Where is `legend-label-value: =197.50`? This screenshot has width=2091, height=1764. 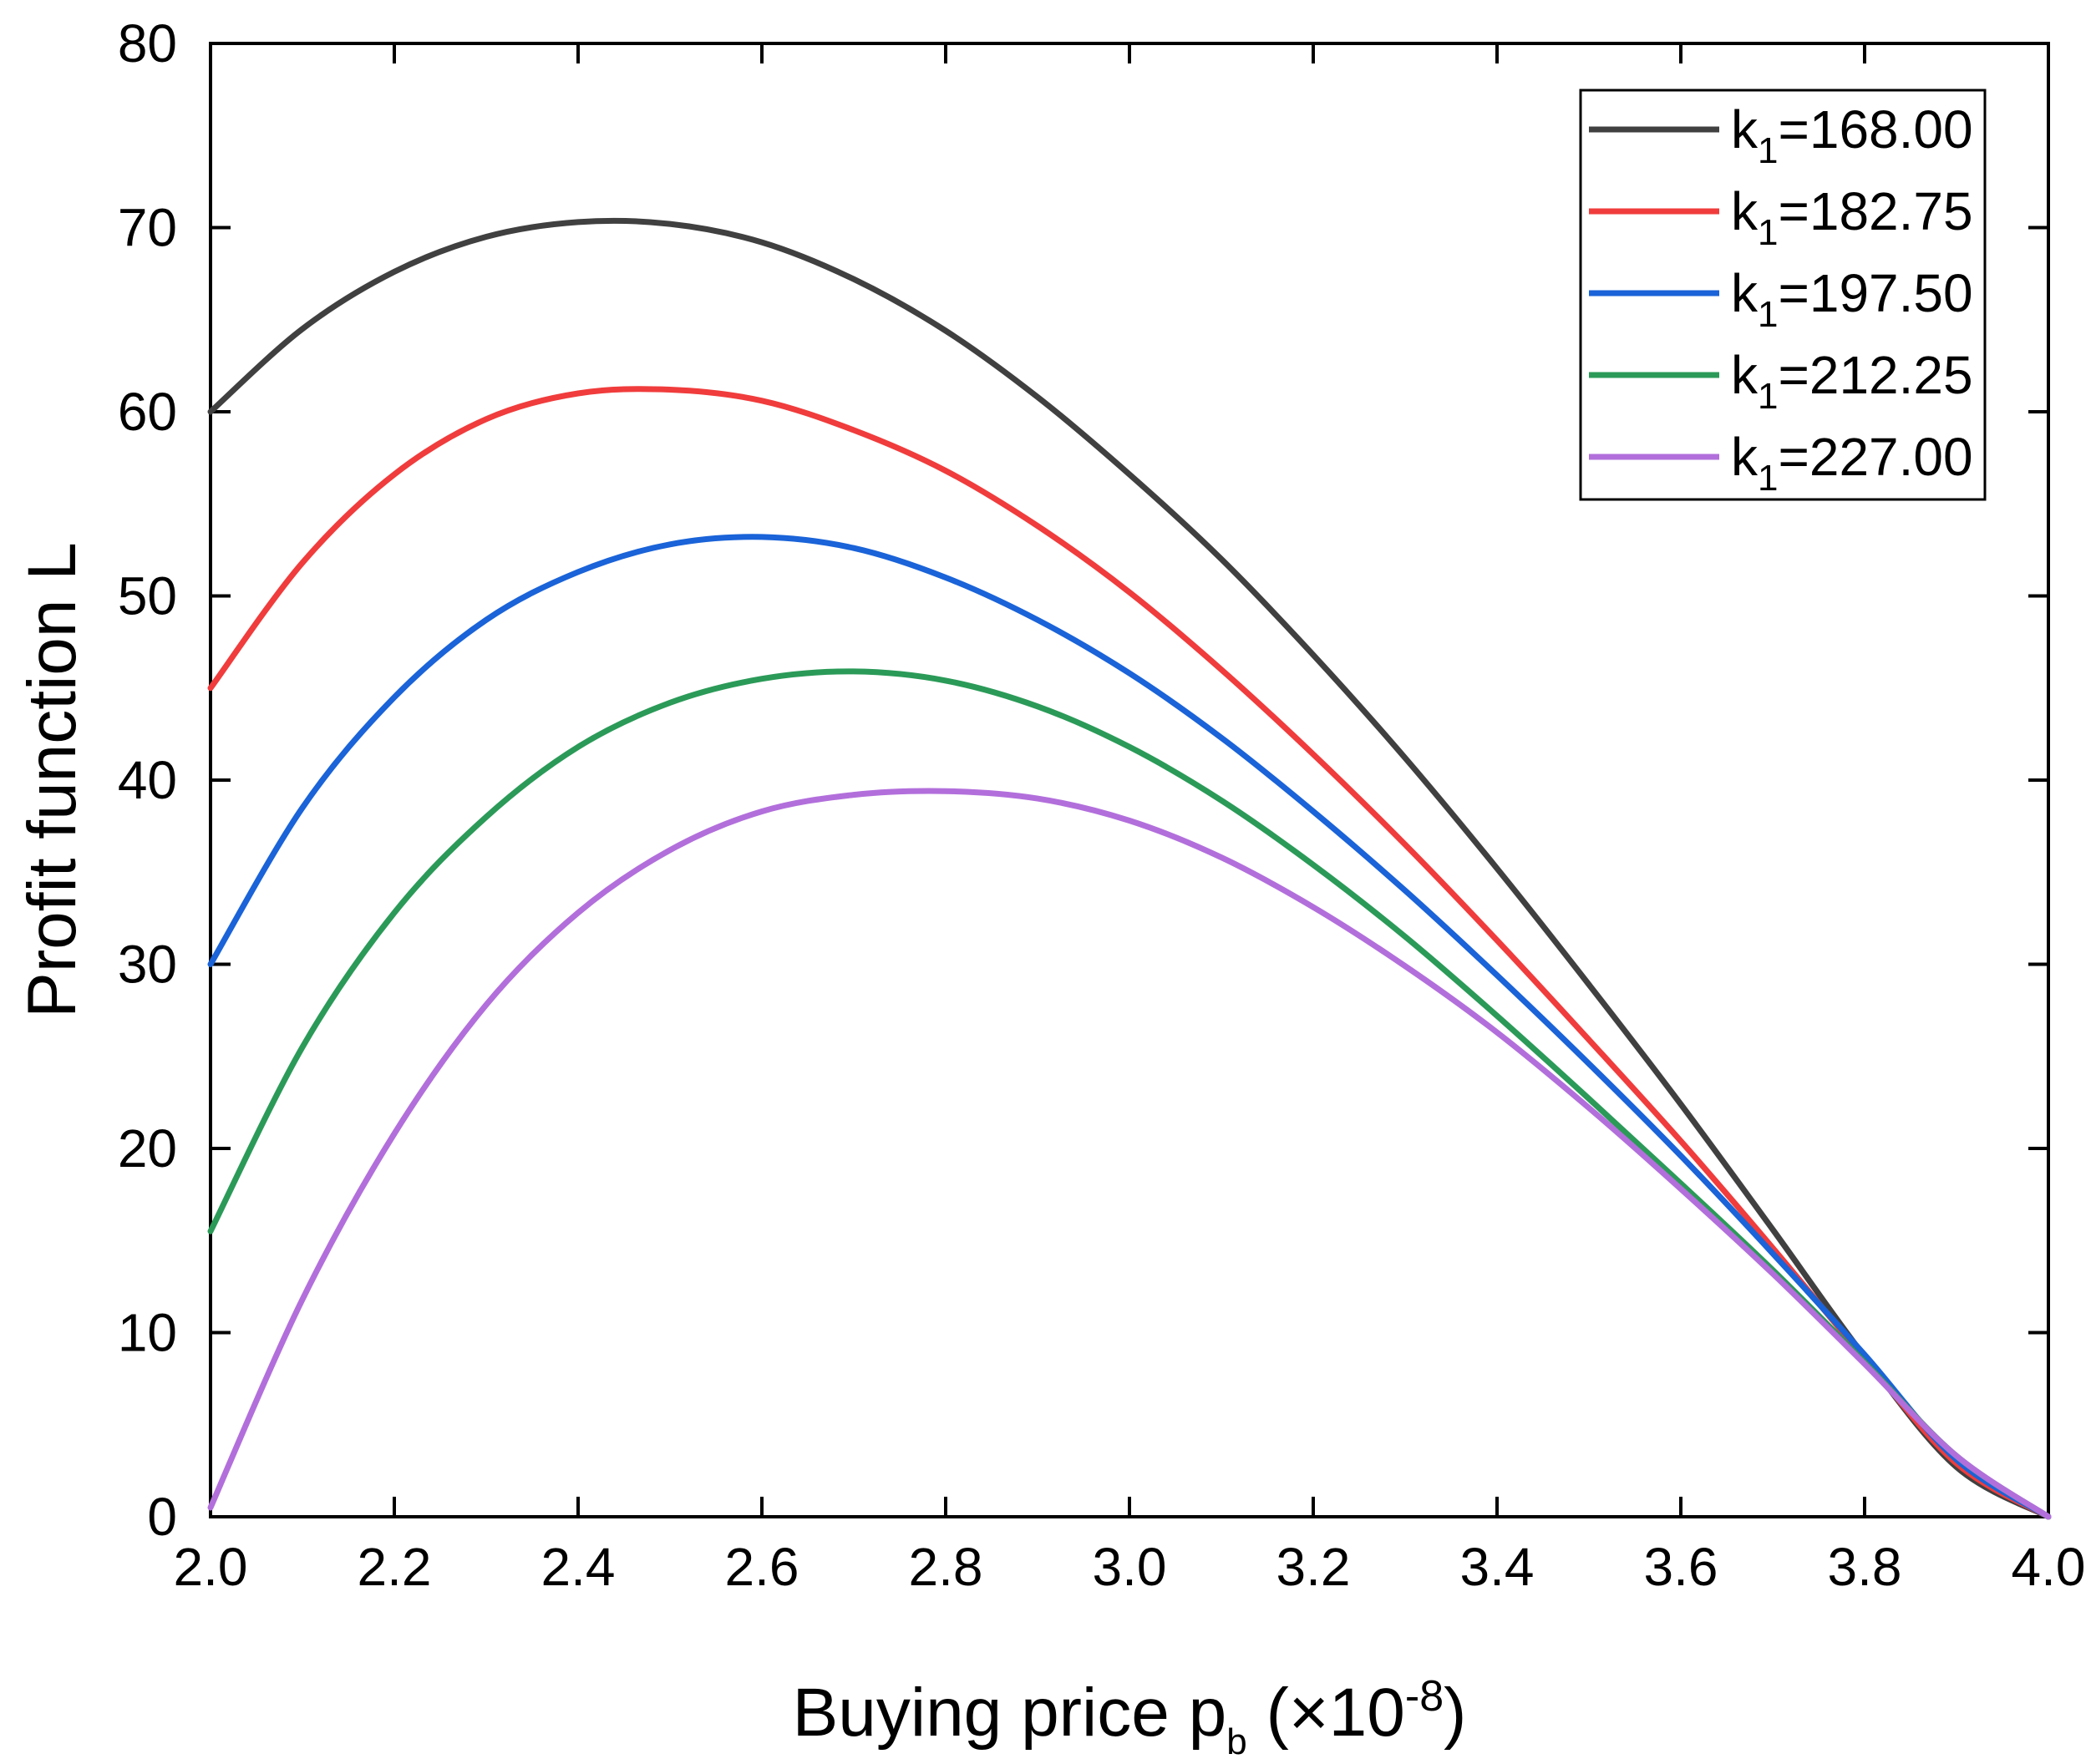 legend-label-value: =197.50 is located at coordinates (1875, 293).